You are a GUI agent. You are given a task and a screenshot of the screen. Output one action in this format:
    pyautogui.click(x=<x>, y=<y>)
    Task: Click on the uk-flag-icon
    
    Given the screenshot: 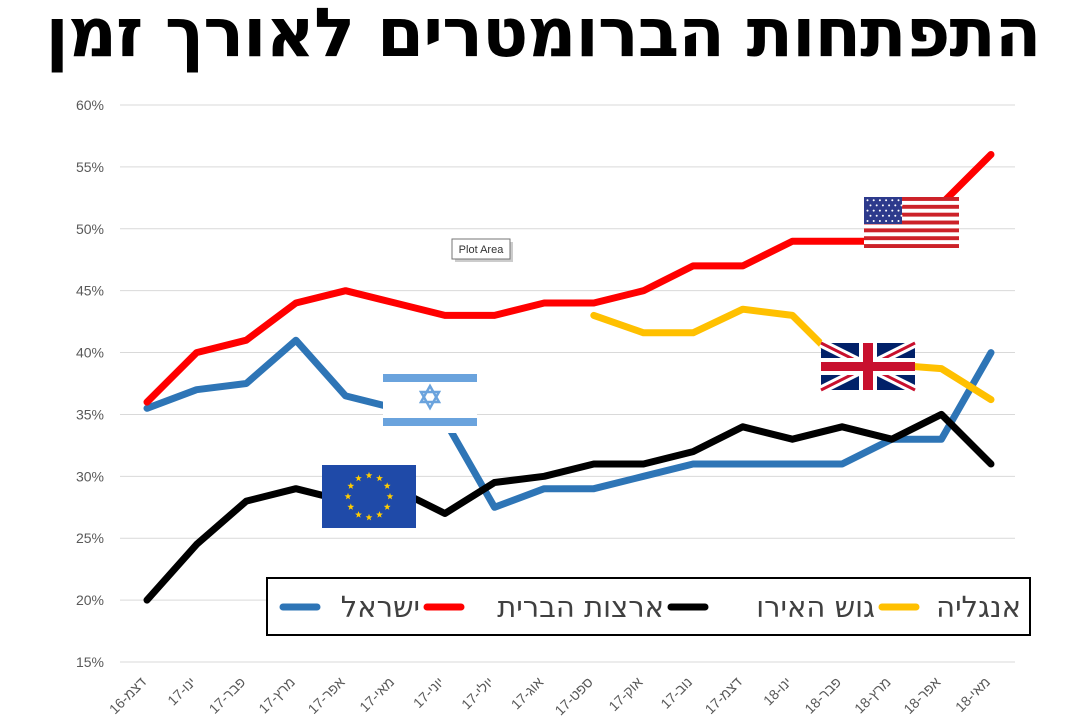 What is the action you would take?
    pyautogui.click(x=868, y=366)
    